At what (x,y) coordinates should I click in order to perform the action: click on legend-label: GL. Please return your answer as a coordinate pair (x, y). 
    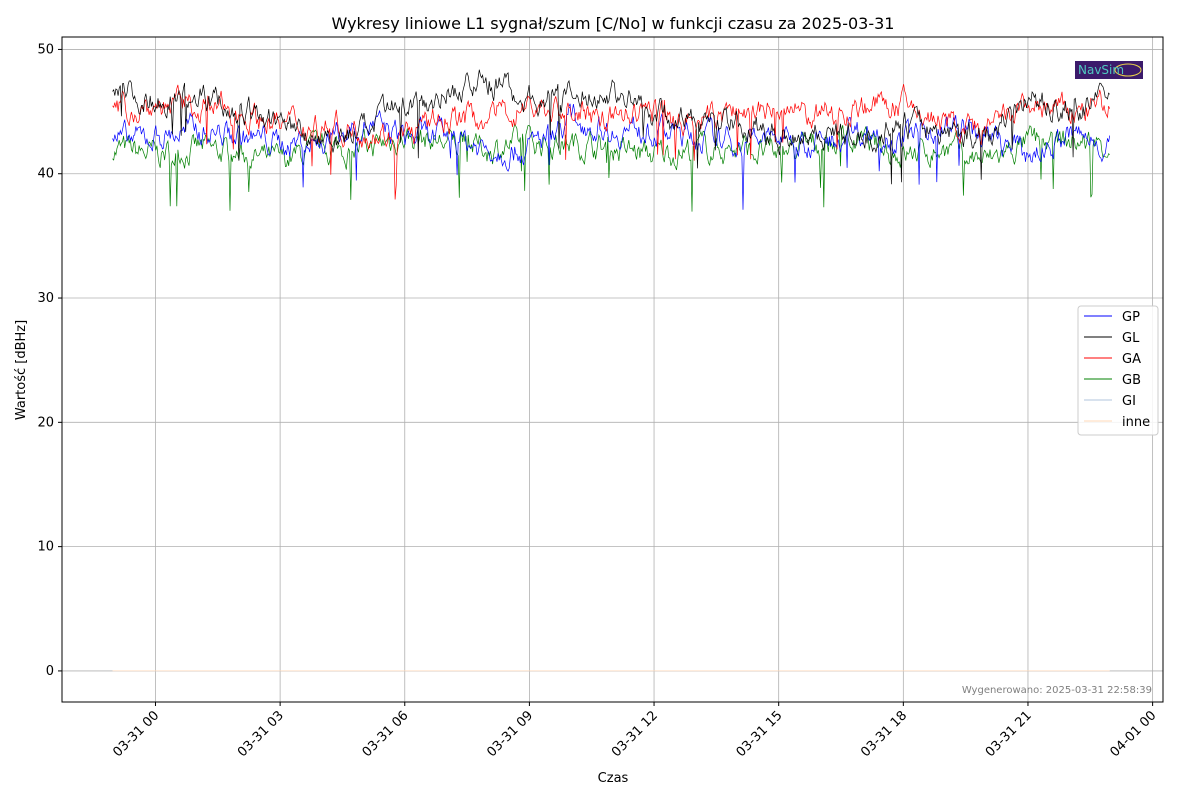
    Looking at the image, I should click on (1131, 338).